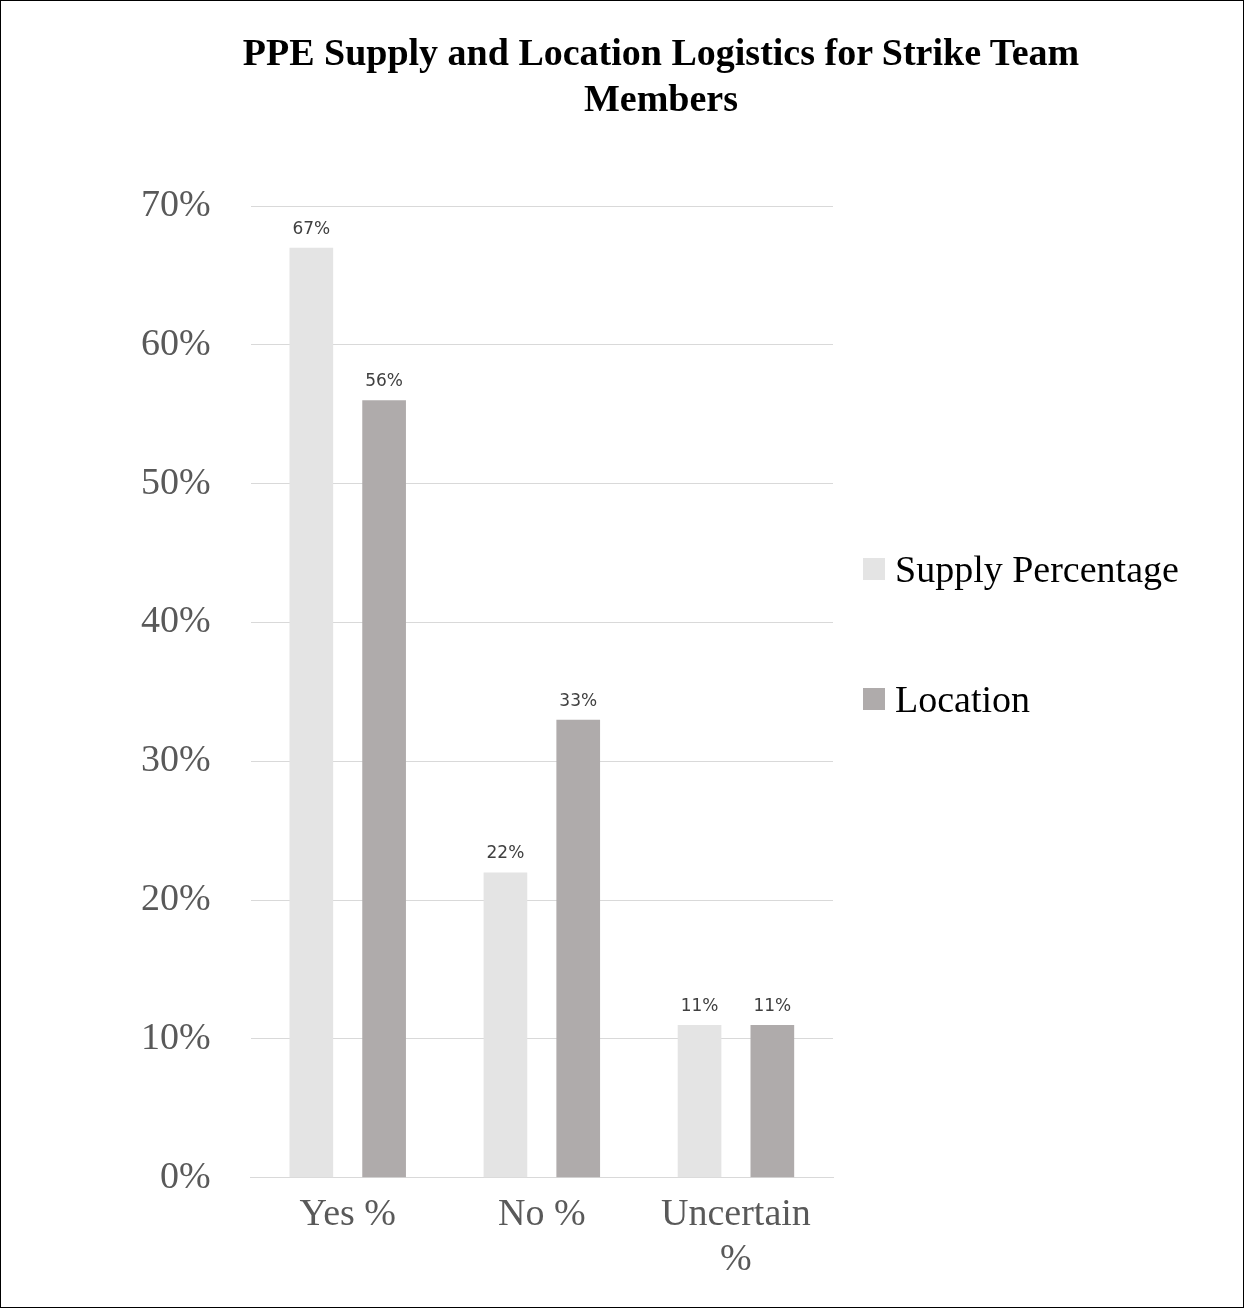 This screenshot has width=1244, height=1308. Describe the element at coordinates (542, 1211) in the screenshot. I see `x-tick-label: No %` at that location.